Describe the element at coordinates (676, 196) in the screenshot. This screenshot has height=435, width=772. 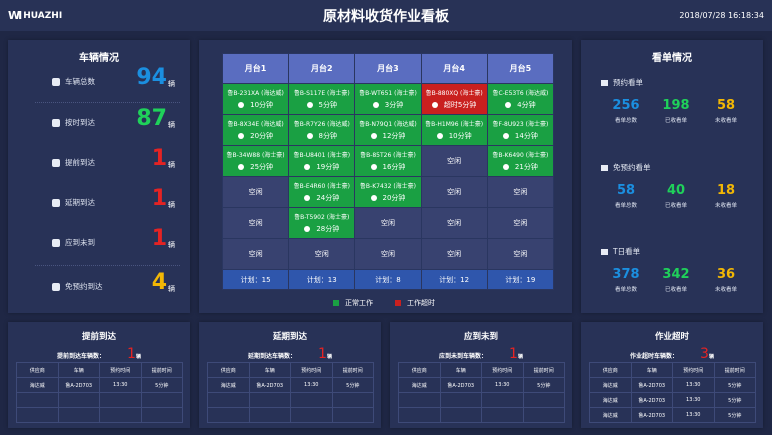
I see `kanban-stat: 40 已收看单` at that location.